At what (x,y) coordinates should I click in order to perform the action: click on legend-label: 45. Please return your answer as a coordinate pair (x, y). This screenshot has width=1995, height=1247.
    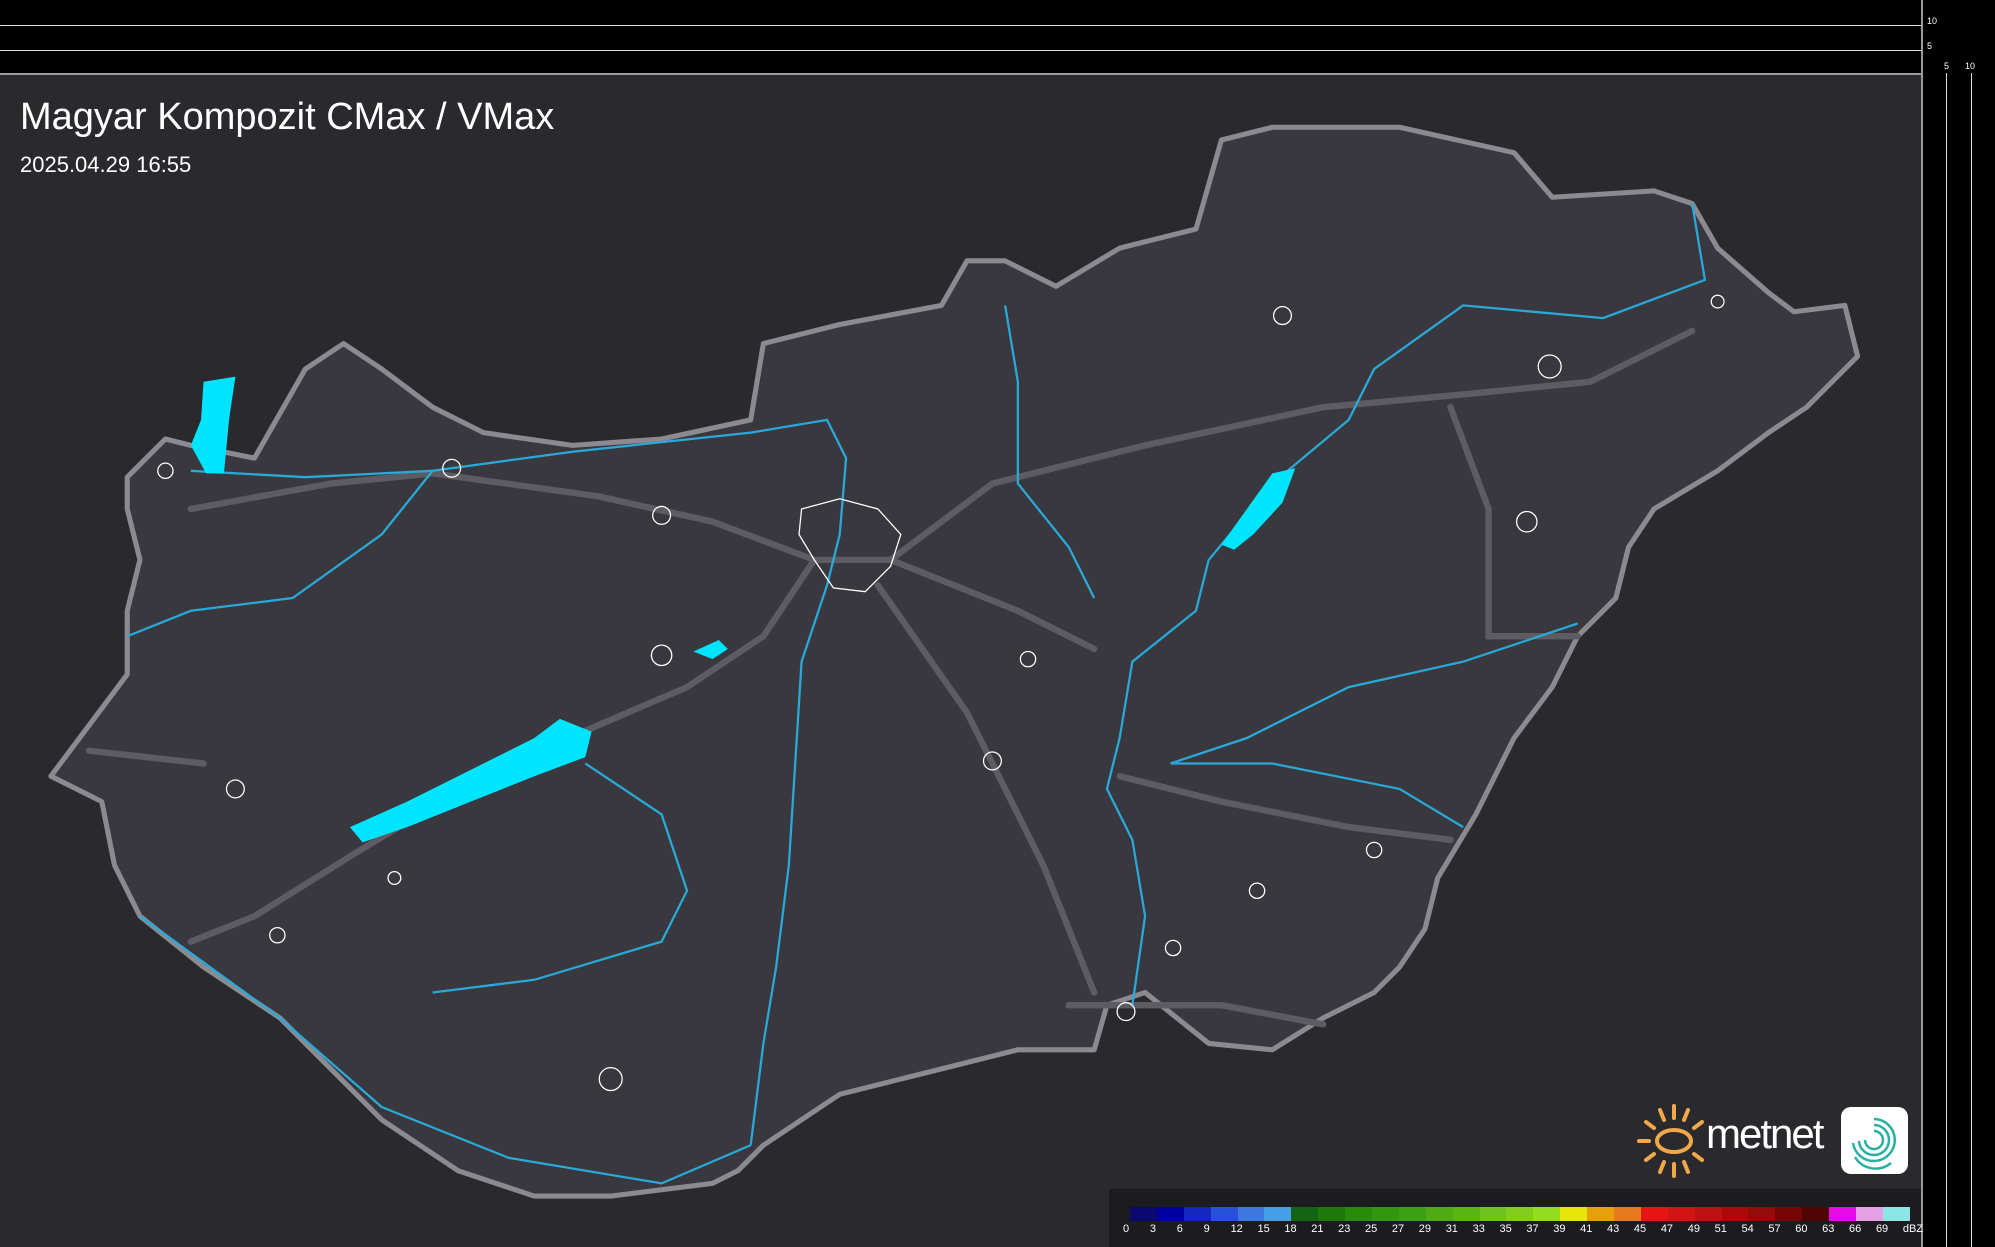
    Looking at the image, I should click on (1640, 1229).